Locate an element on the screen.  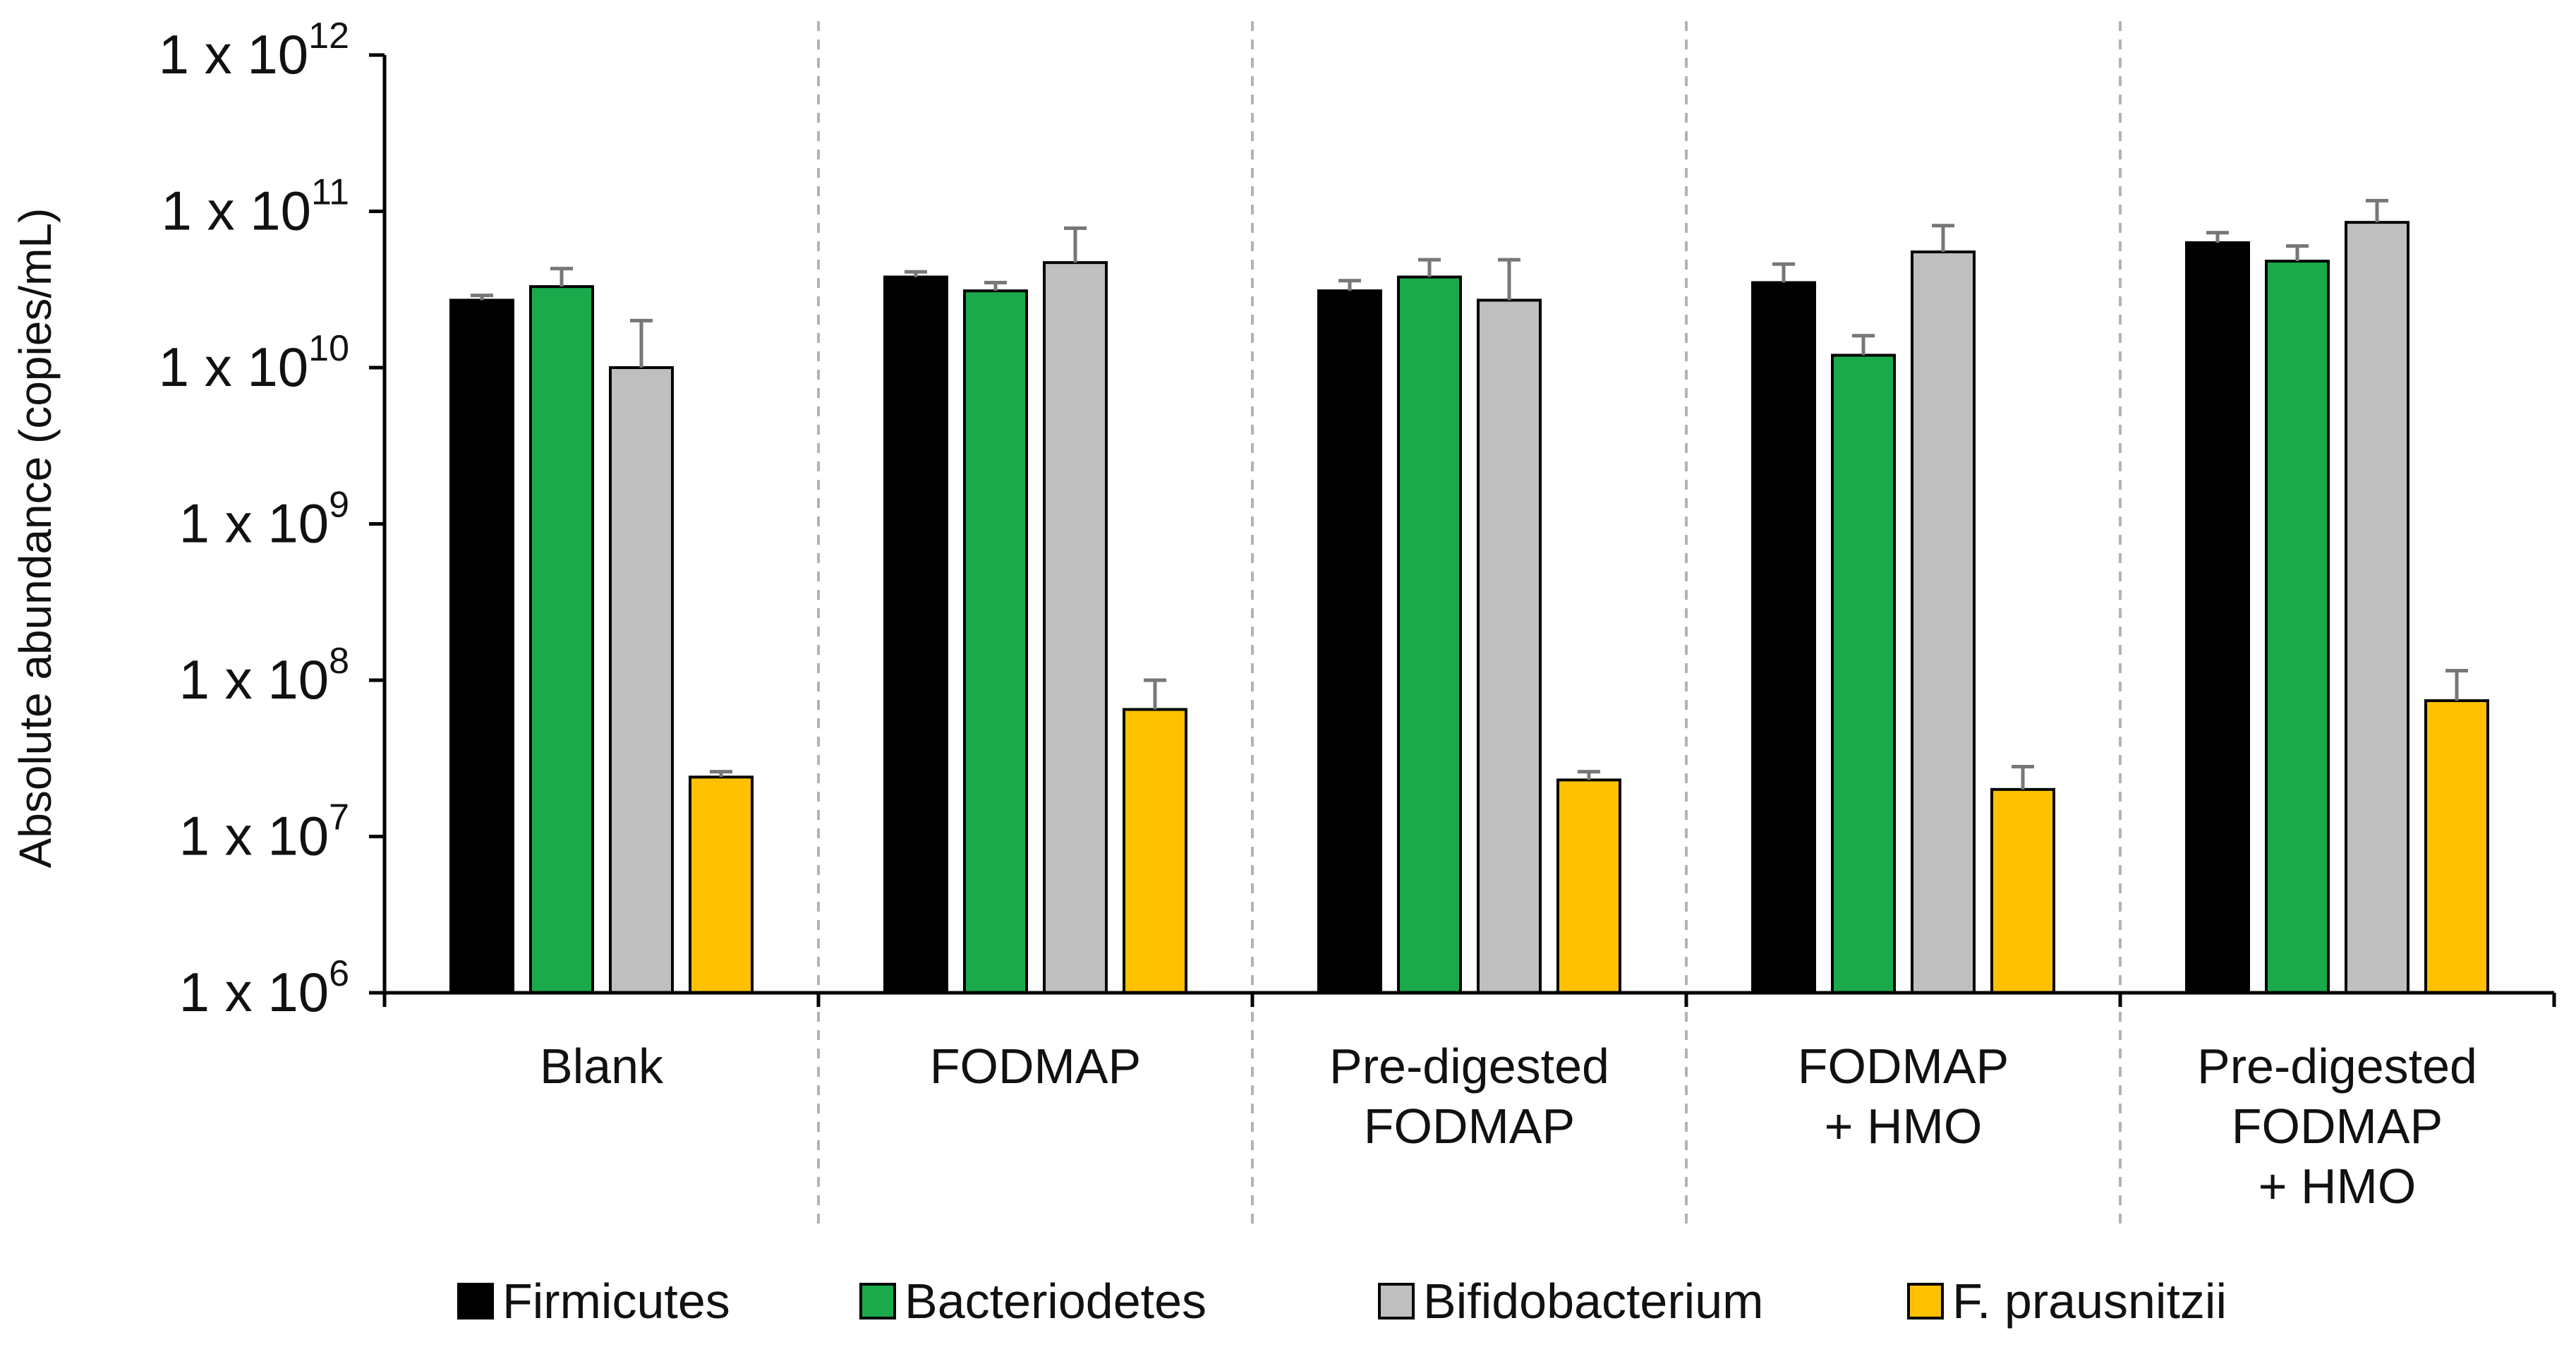
y-tick-label: 1 x 10¹¹ is located at coordinates (256, 207).